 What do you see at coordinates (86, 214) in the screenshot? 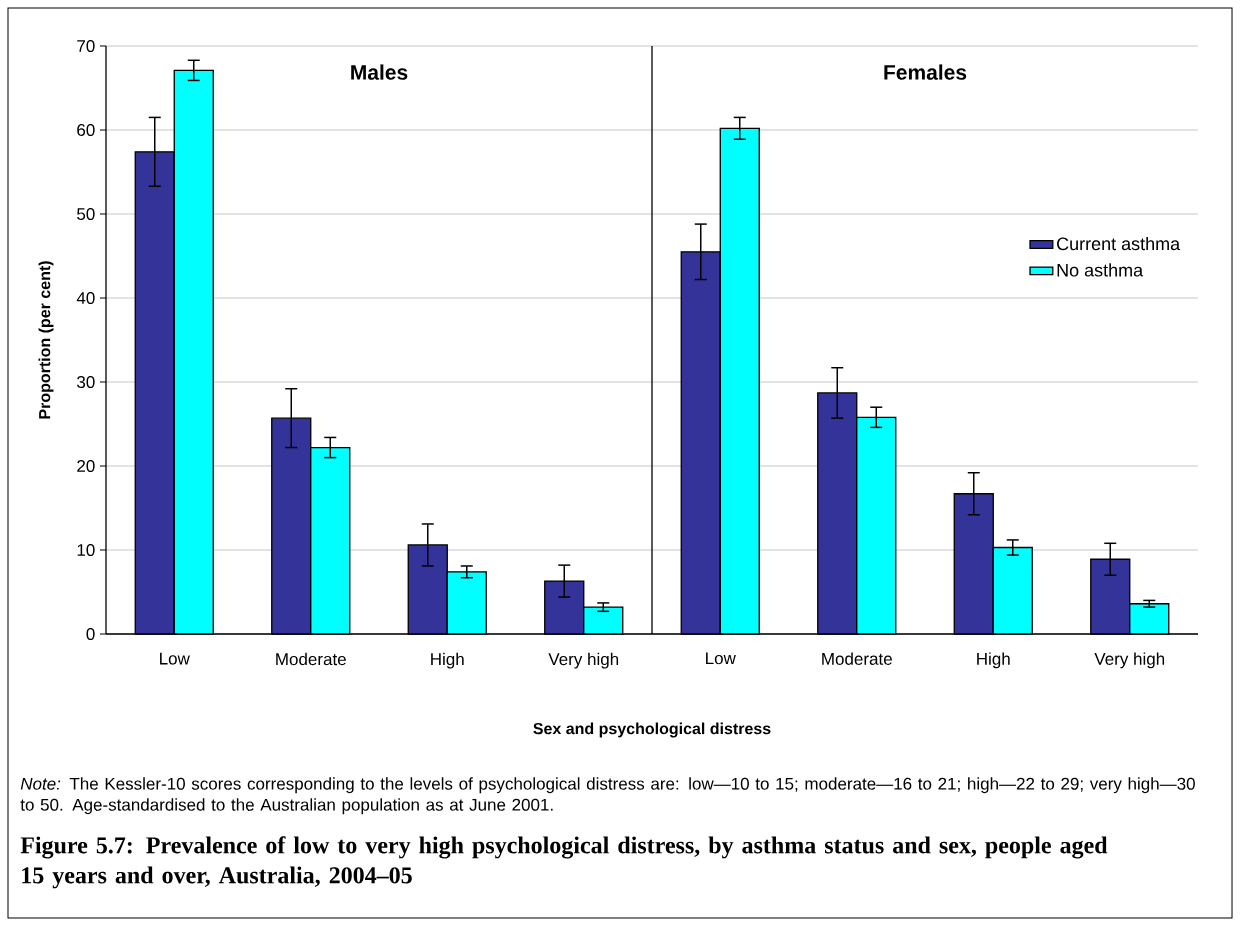
I see `y-tick-label: 50` at bounding box center [86, 214].